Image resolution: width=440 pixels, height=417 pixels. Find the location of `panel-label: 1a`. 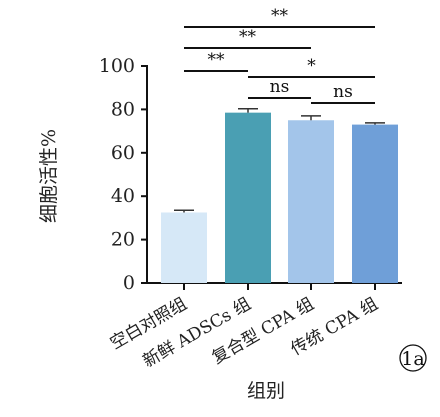

panel-label: 1a is located at coordinates (413, 358).